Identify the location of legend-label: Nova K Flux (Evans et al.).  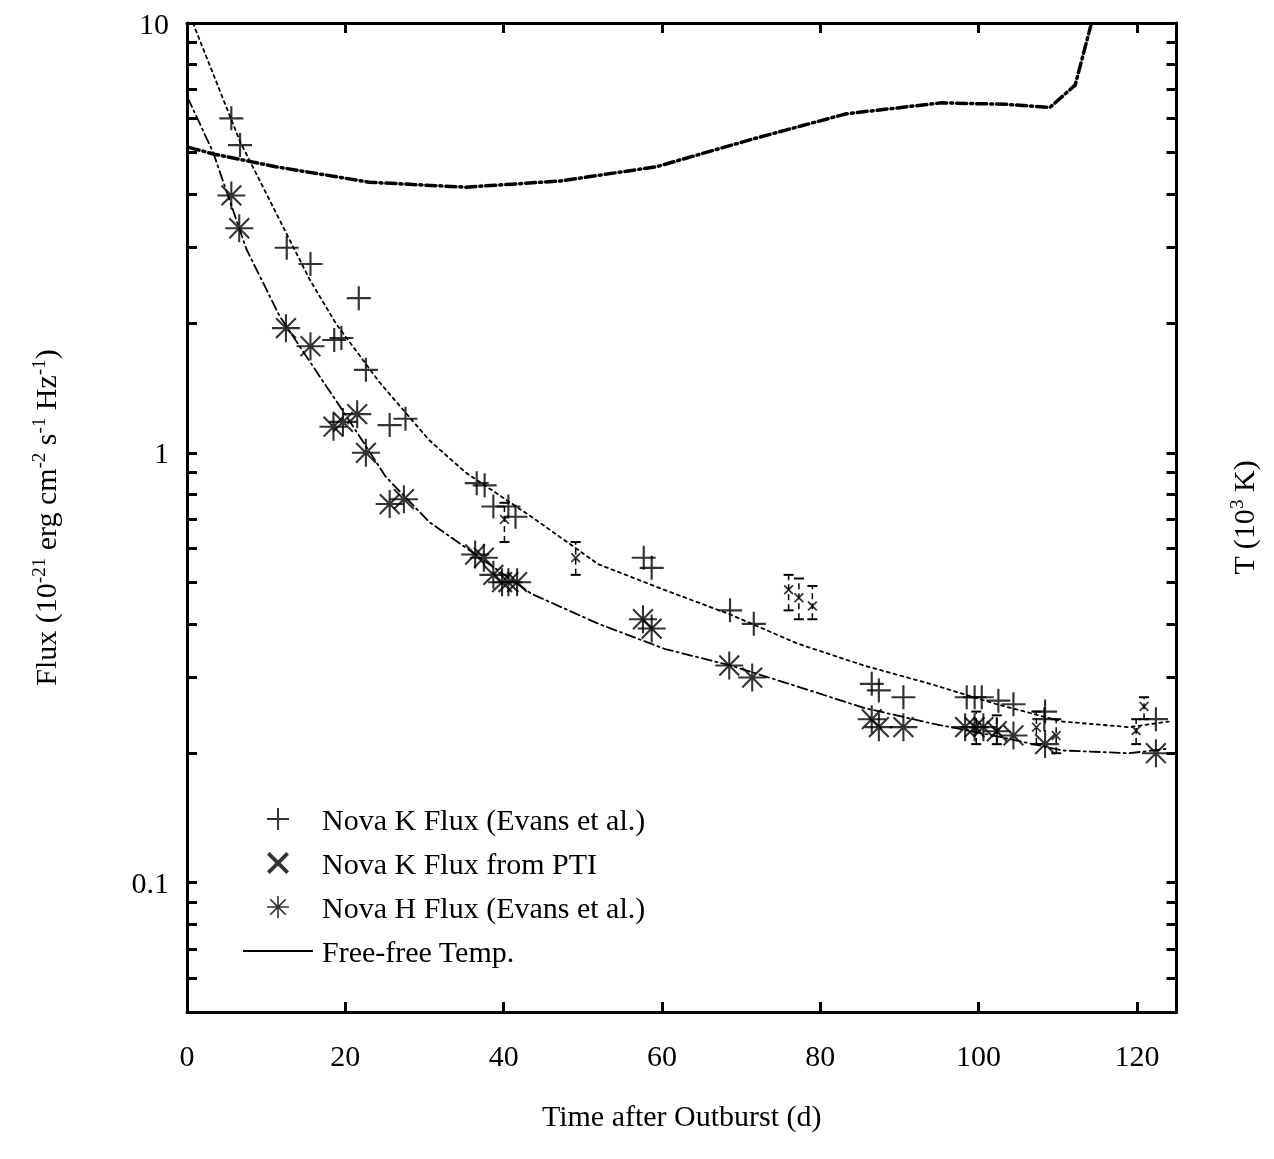
(484, 819).